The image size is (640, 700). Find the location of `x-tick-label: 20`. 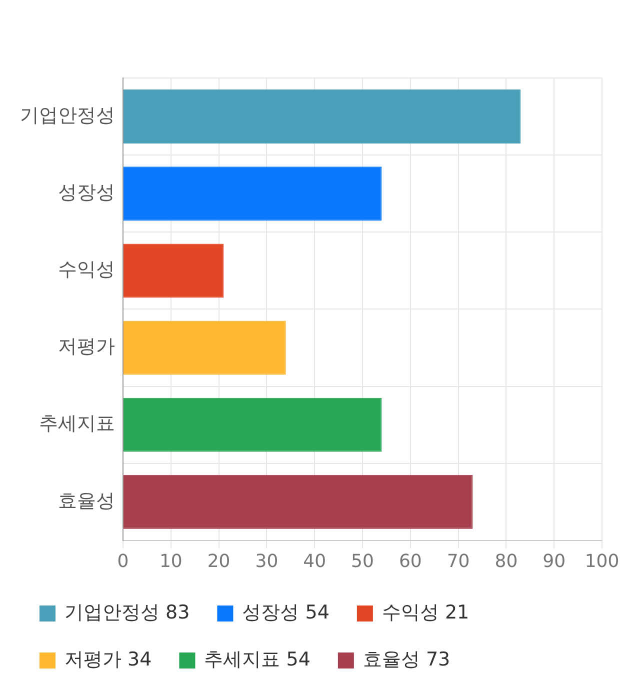

x-tick-label: 20 is located at coordinates (218, 561).